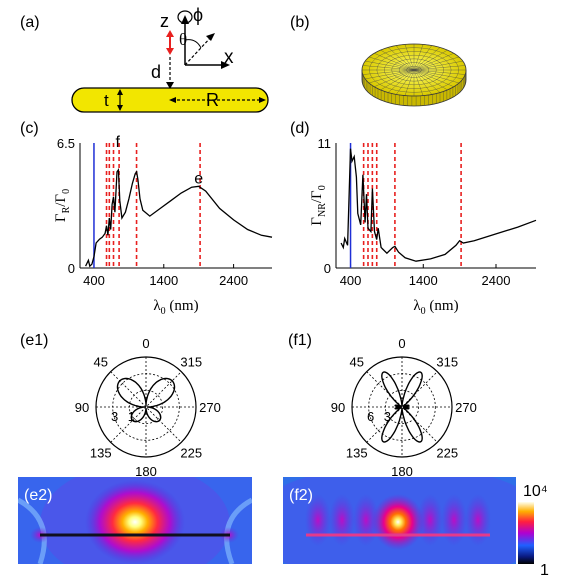 Image resolution: width=564 pixels, height=578 pixels. I want to click on colorbar-gradient, so click(526, 533).